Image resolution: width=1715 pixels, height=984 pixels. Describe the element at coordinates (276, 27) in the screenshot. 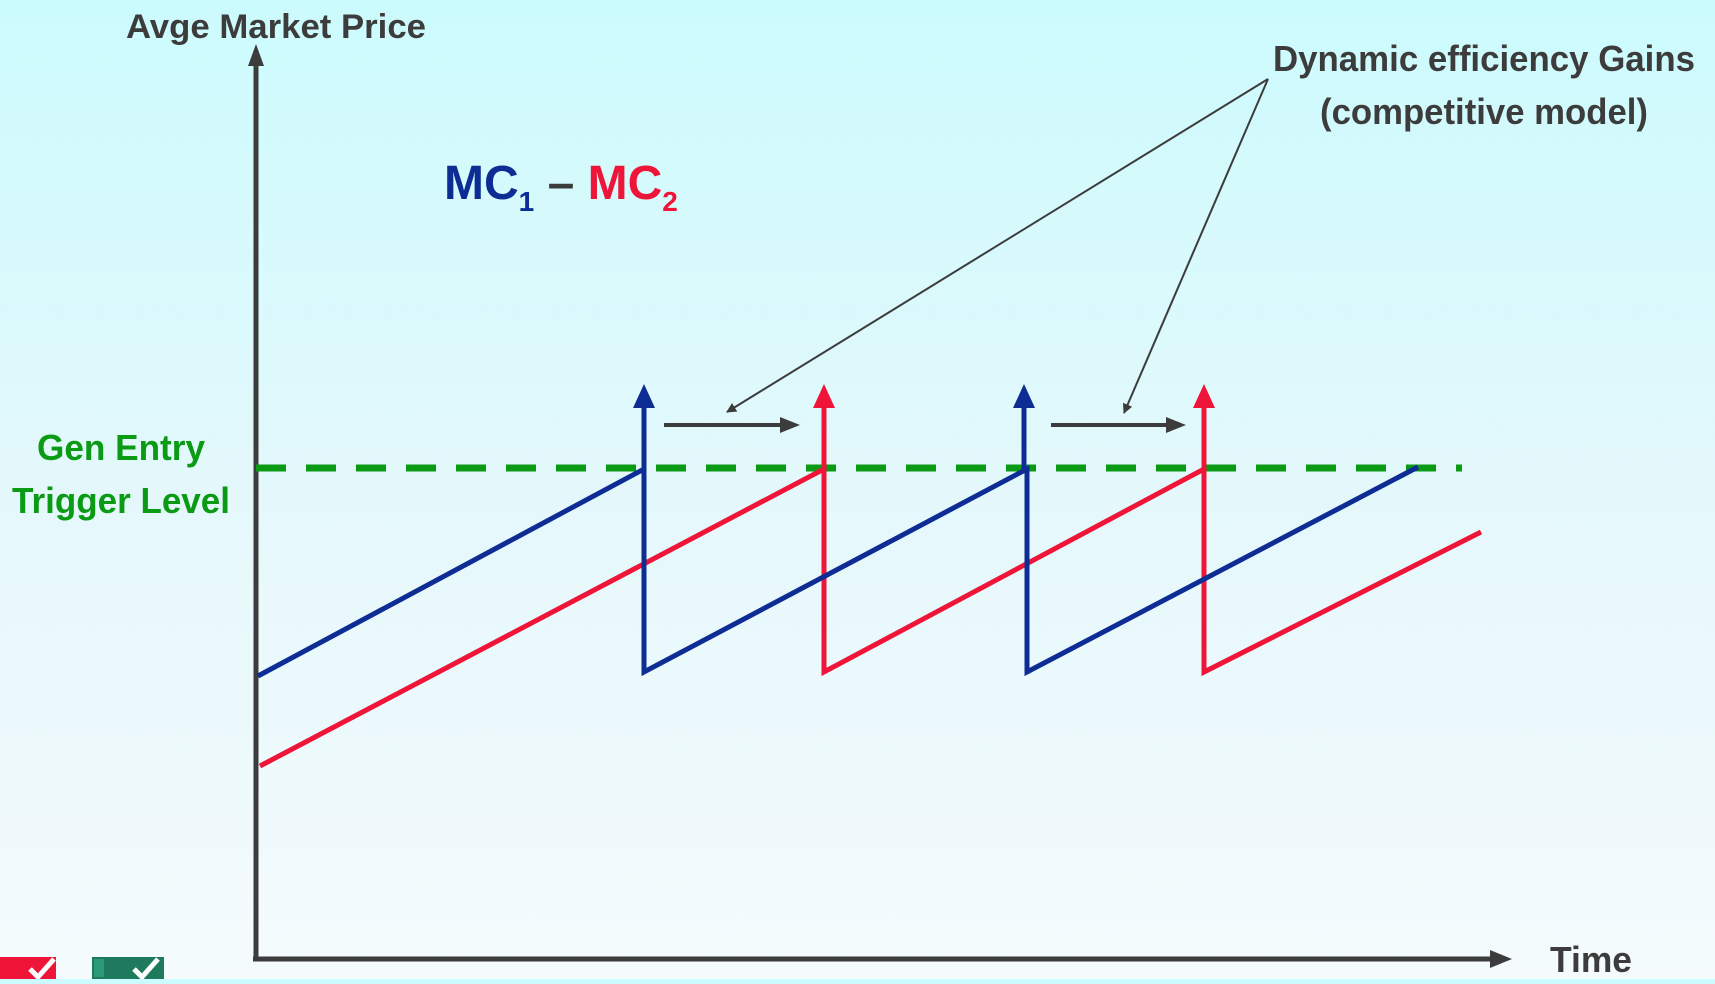

I see `y-axis-label: Avge Market Price` at that location.